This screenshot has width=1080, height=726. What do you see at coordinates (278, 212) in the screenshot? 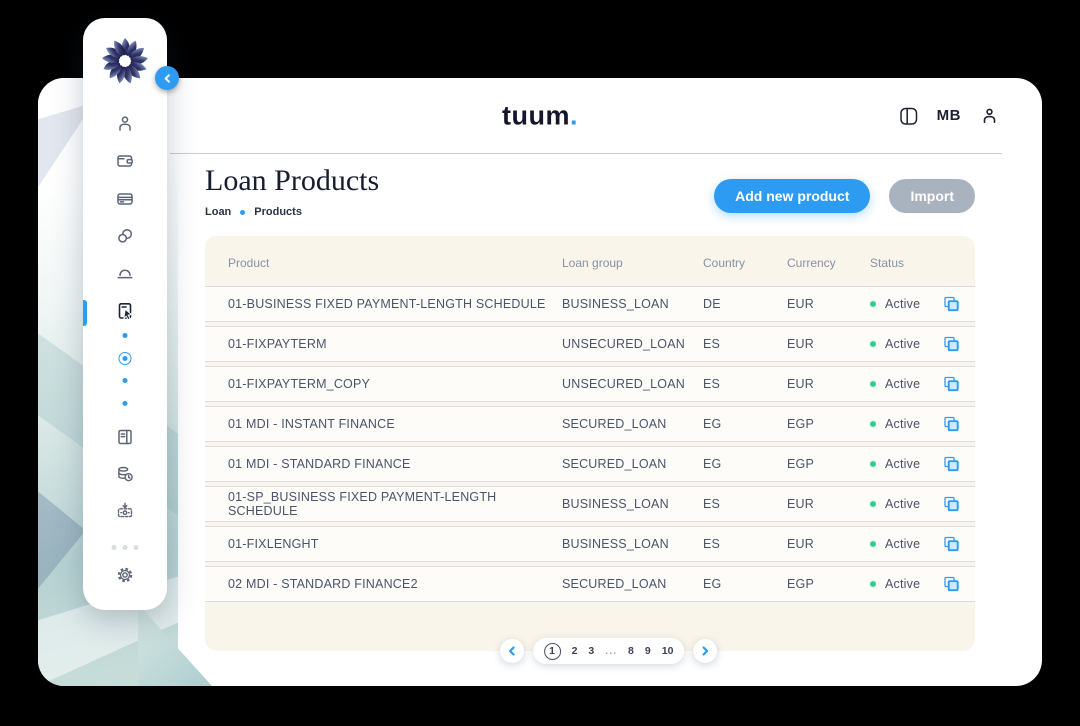
I see `breadcrumb-current: Products` at bounding box center [278, 212].